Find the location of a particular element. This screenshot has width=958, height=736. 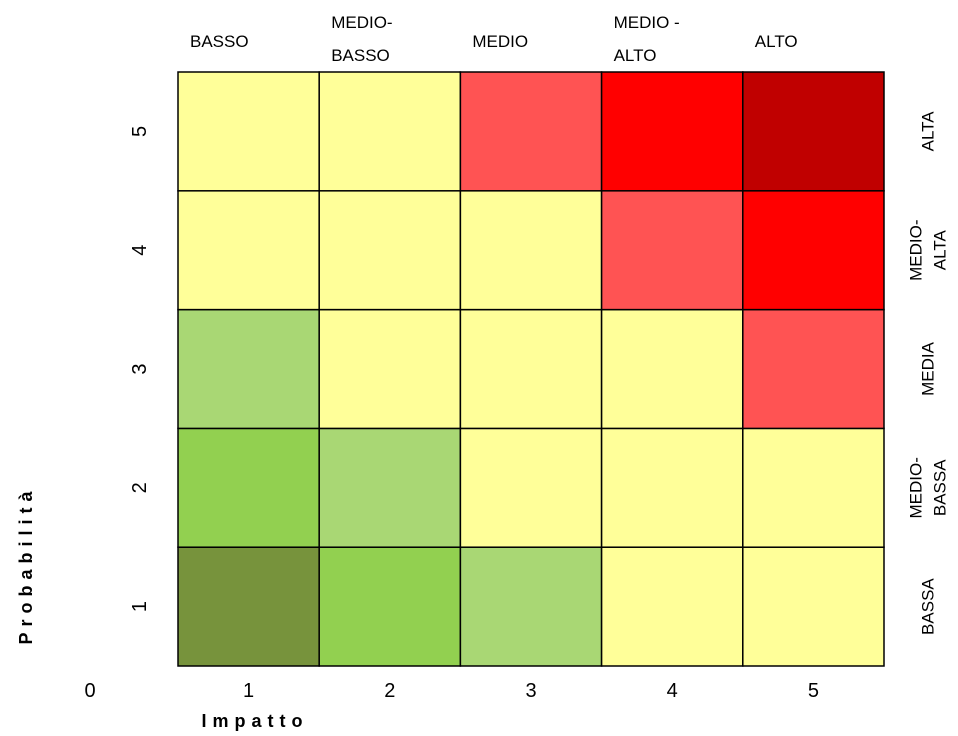

matrix-cell-p4-i3 is located at coordinates (531, 250).